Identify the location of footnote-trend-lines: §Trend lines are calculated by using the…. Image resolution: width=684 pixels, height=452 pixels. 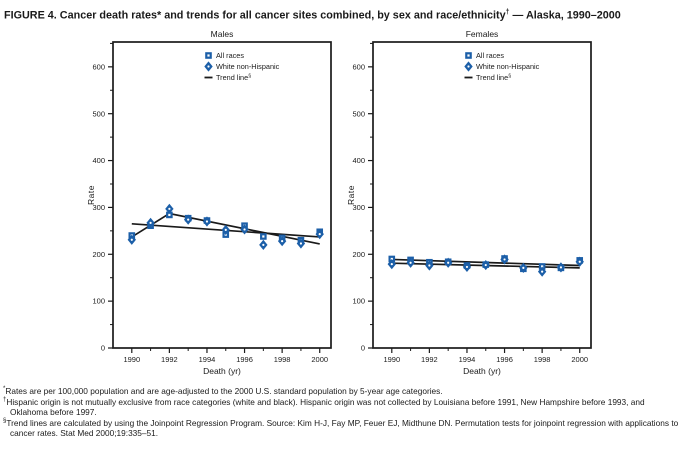
(342, 428).